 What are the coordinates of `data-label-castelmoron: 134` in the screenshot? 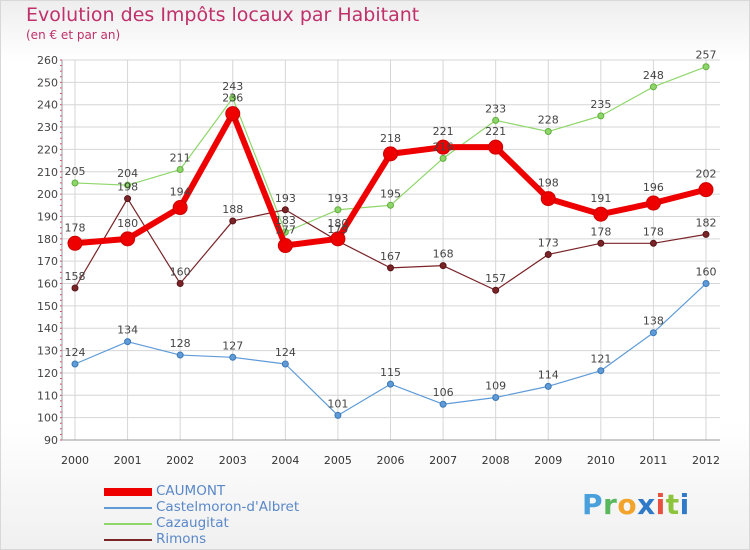 It's located at (127, 330).